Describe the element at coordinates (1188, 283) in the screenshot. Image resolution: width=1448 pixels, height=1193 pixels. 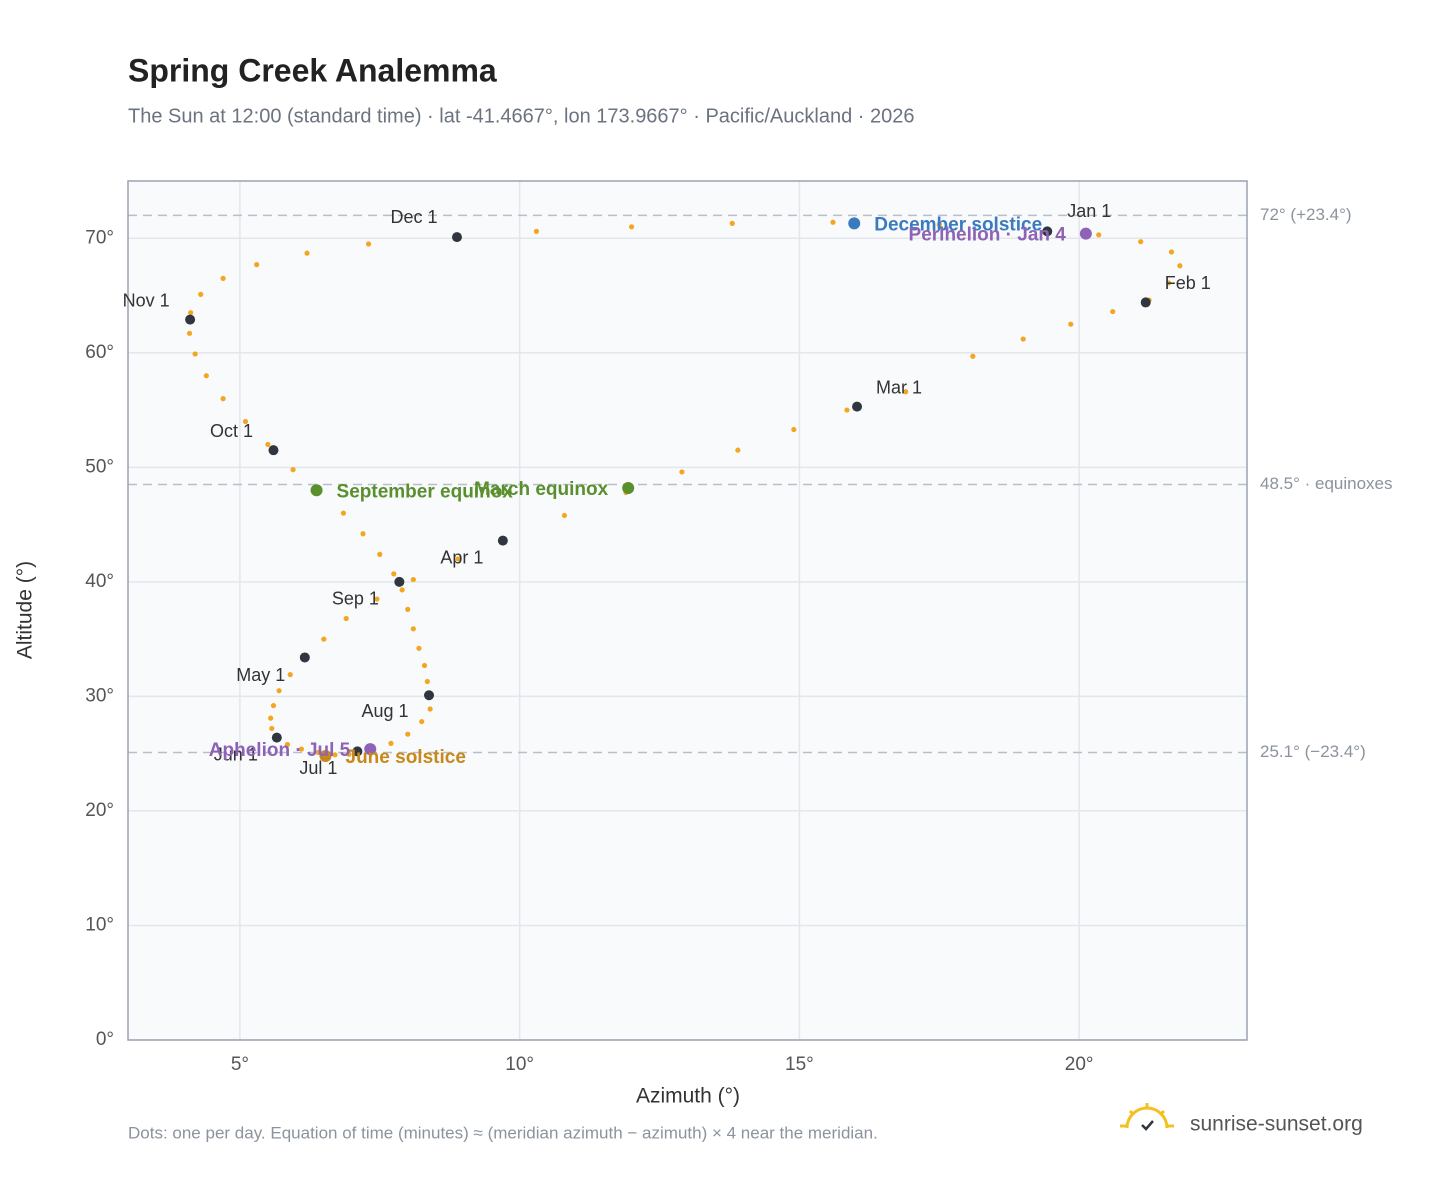
I see `month-label: Feb 1` at that location.